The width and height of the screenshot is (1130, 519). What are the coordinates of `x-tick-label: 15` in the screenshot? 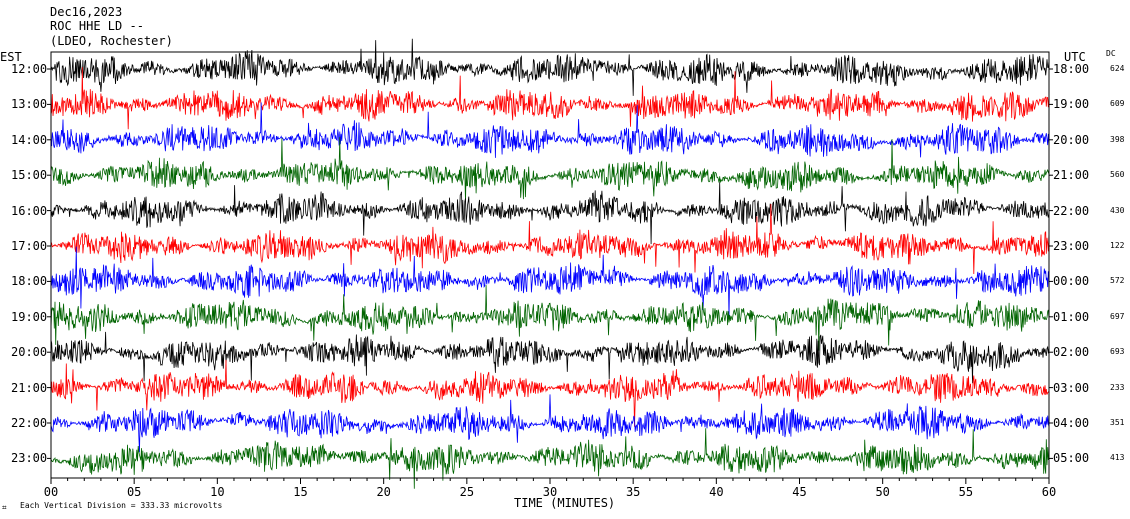 It's located at (300, 492).